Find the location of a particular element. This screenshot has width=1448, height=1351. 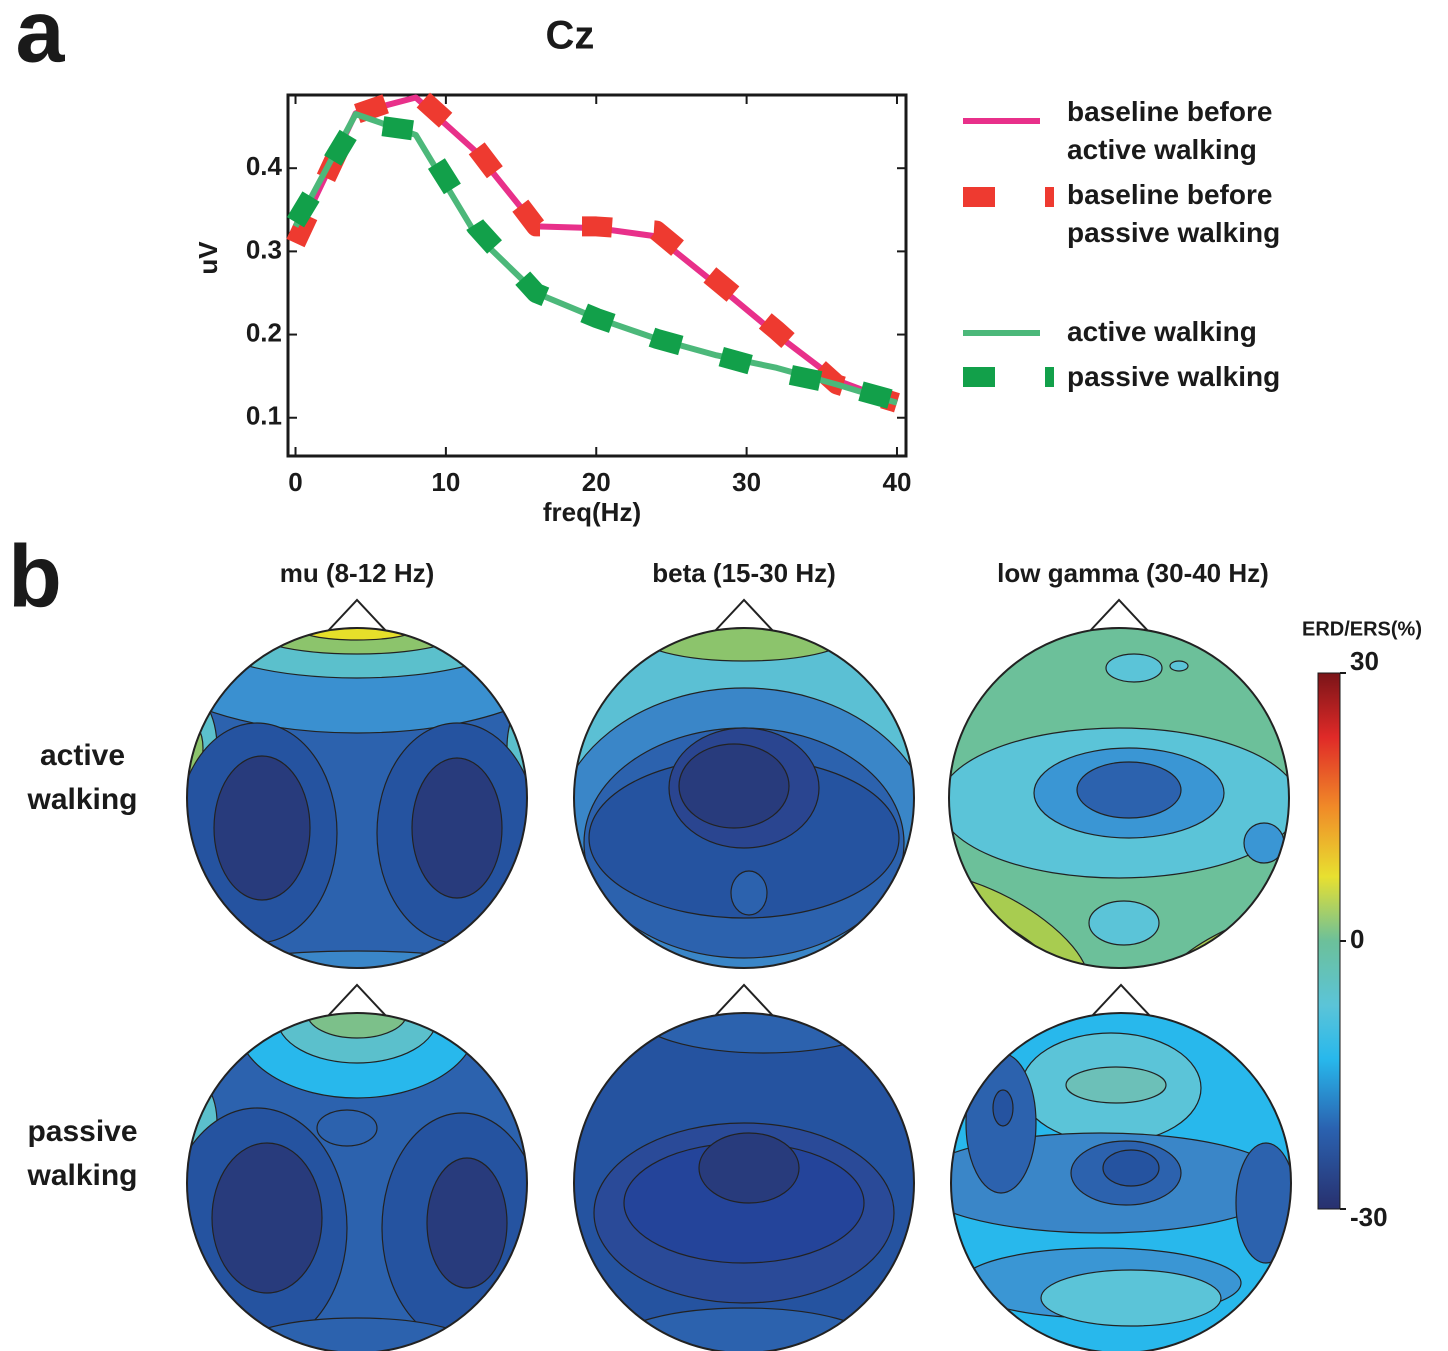

y-tick-label: 0.2 is located at coordinates (264, 332).